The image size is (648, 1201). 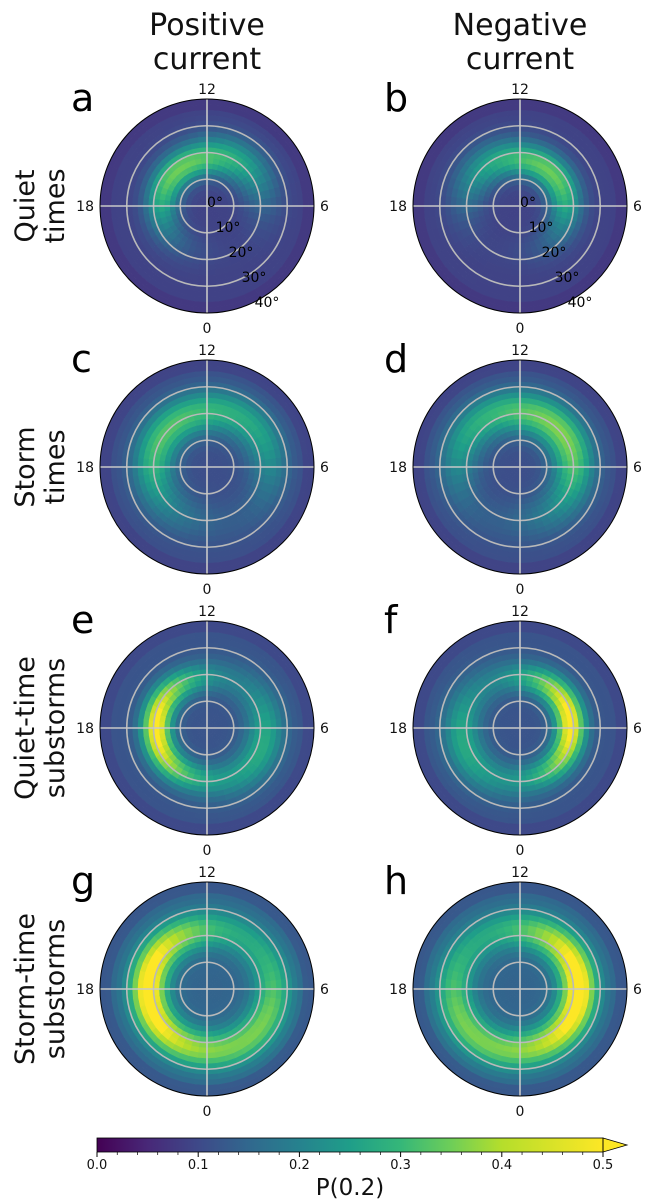 What do you see at coordinates (82, 98) in the screenshot?
I see `panel-letter: a` at bounding box center [82, 98].